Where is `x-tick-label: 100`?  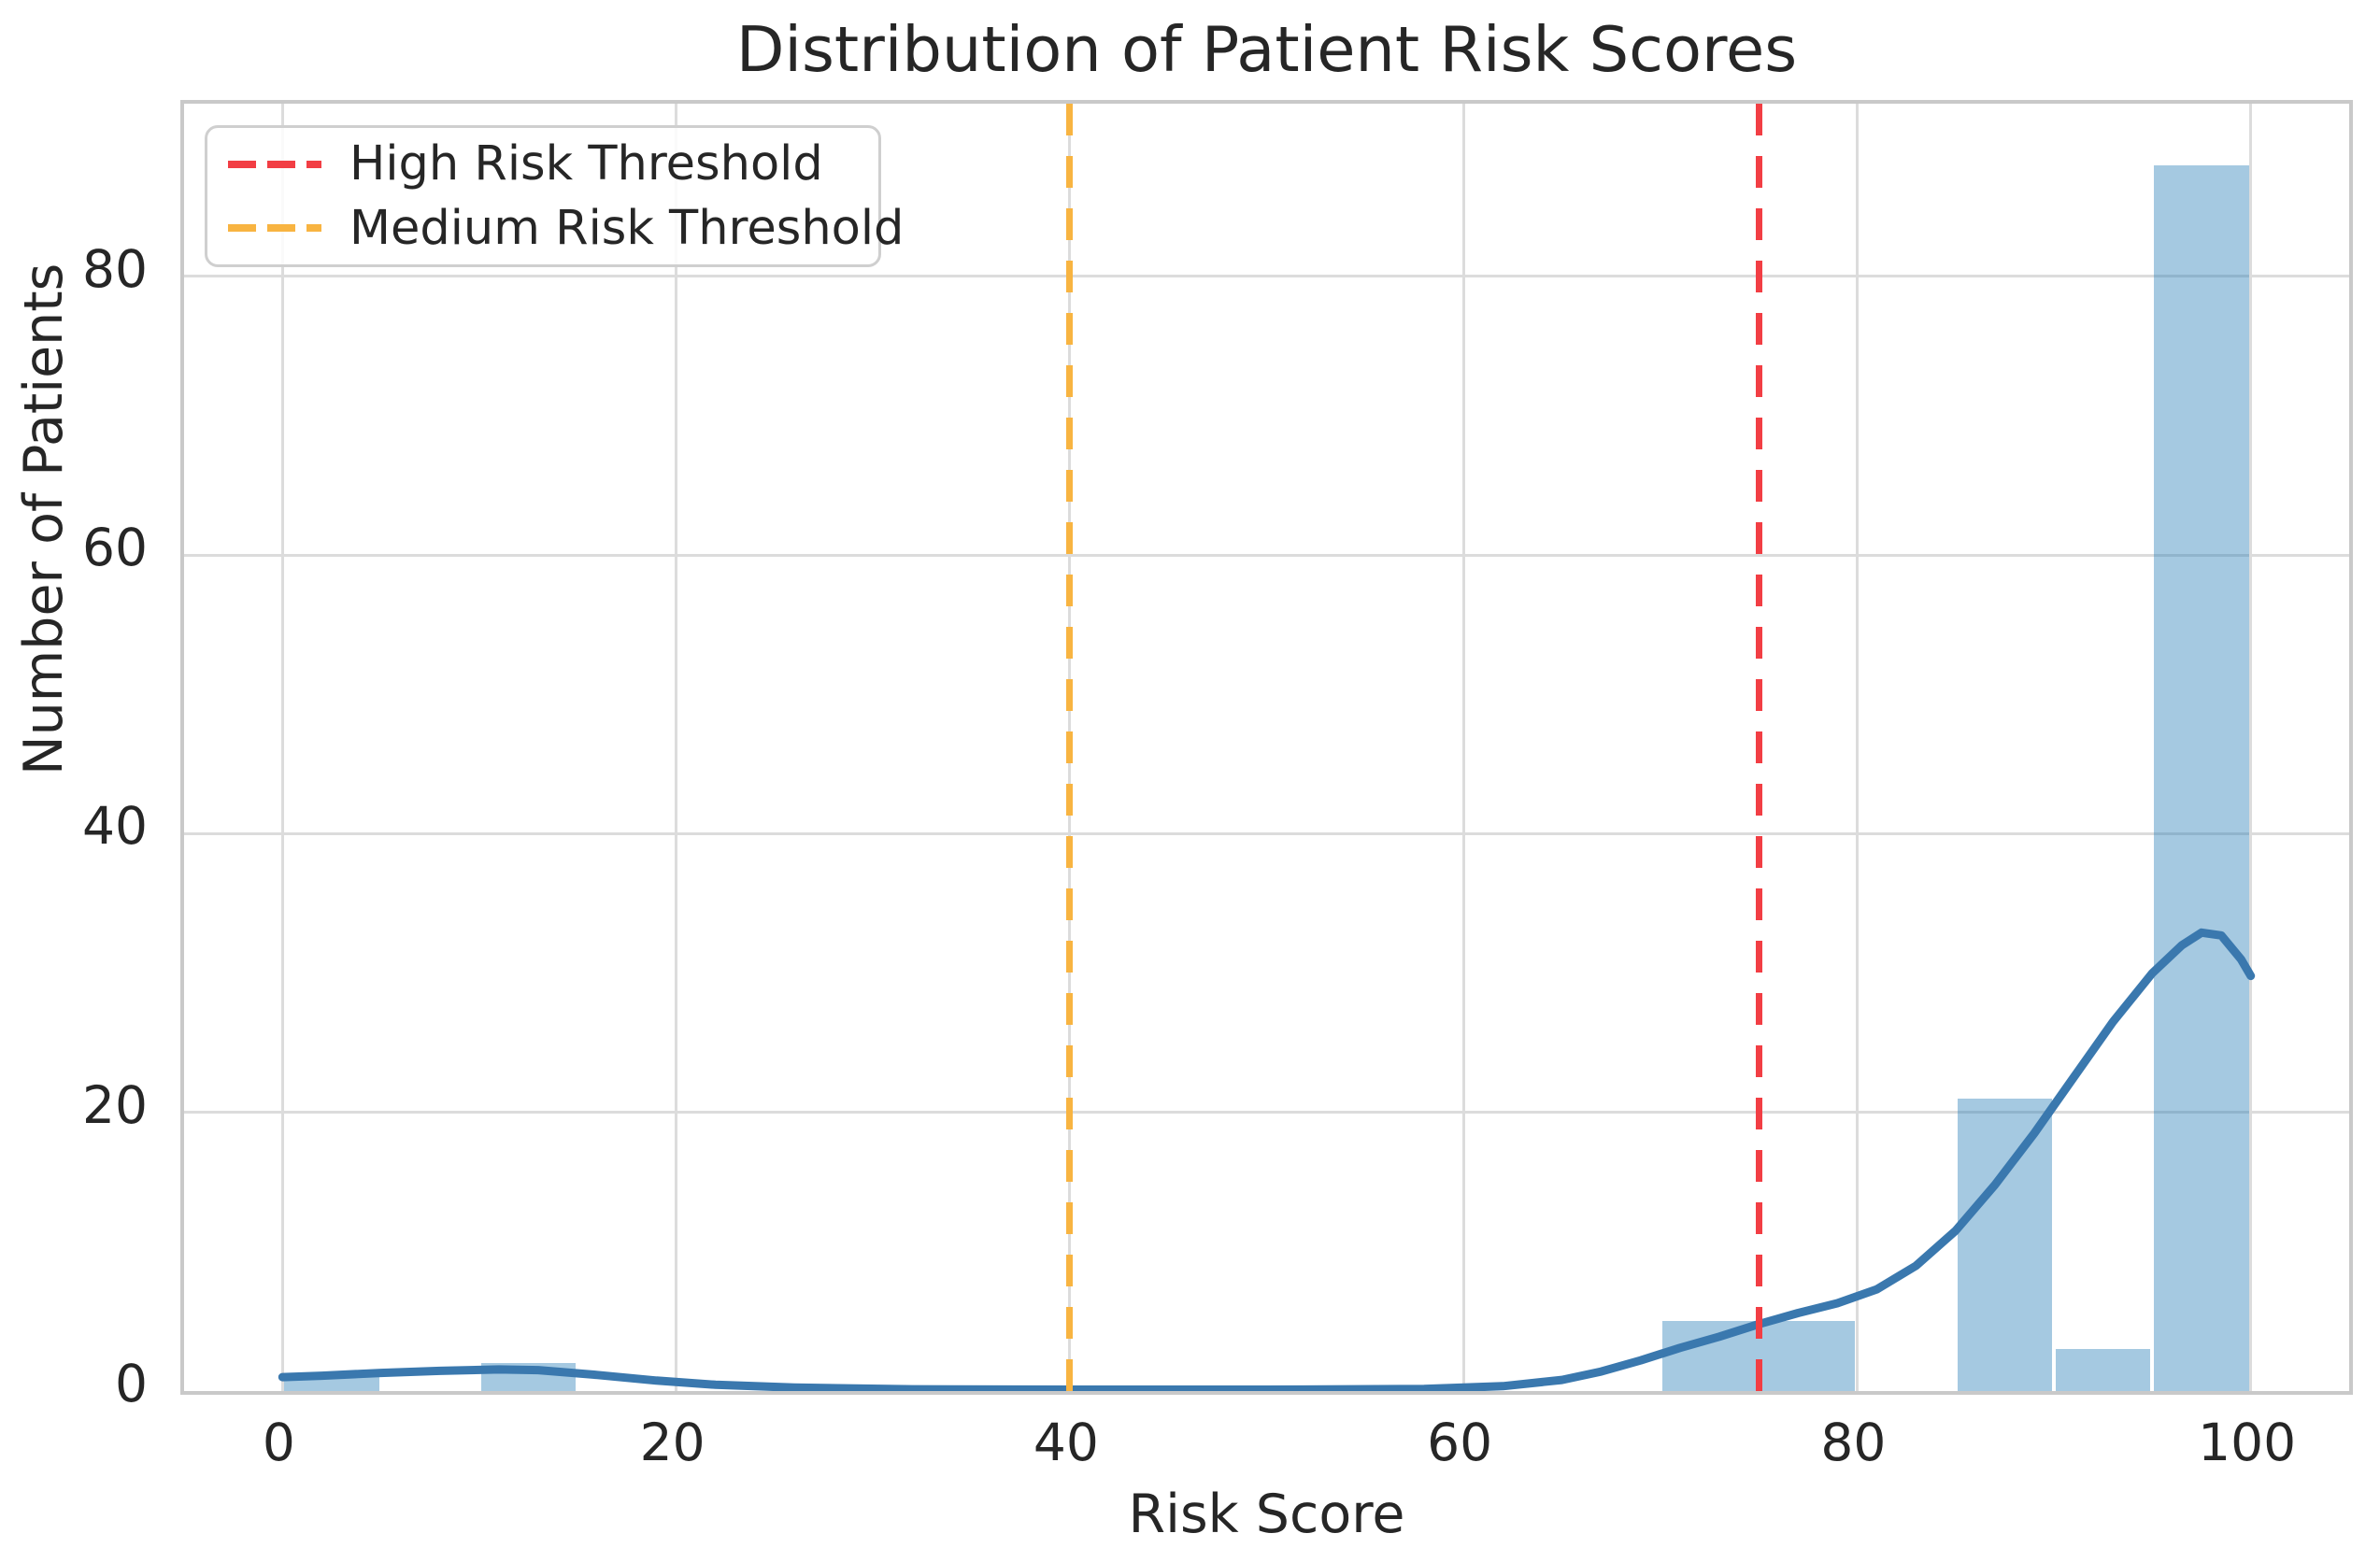
x-tick-label: 100 is located at coordinates (2247, 1442).